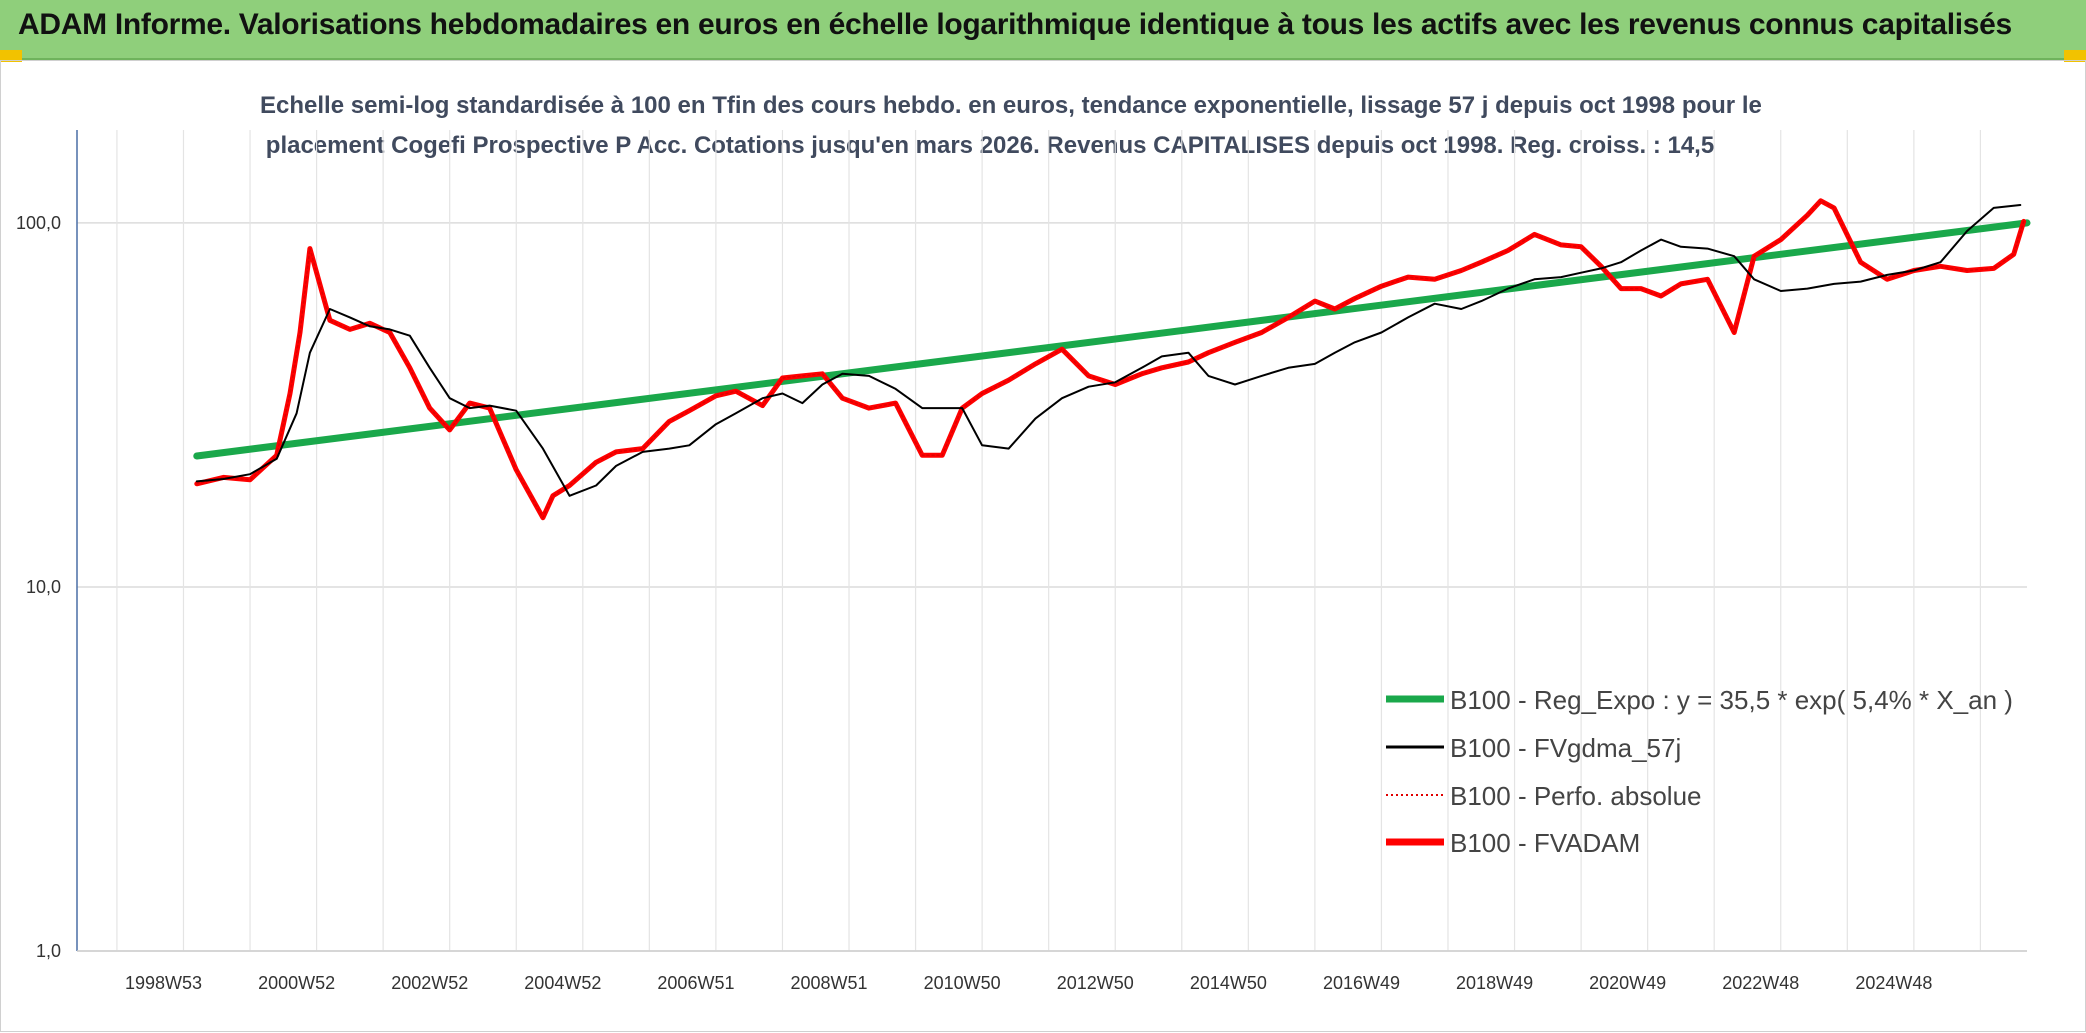  Describe the element at coordinates (1494, 983) in the screenshot. I see `x-tick-label: 2018W49` at that location.